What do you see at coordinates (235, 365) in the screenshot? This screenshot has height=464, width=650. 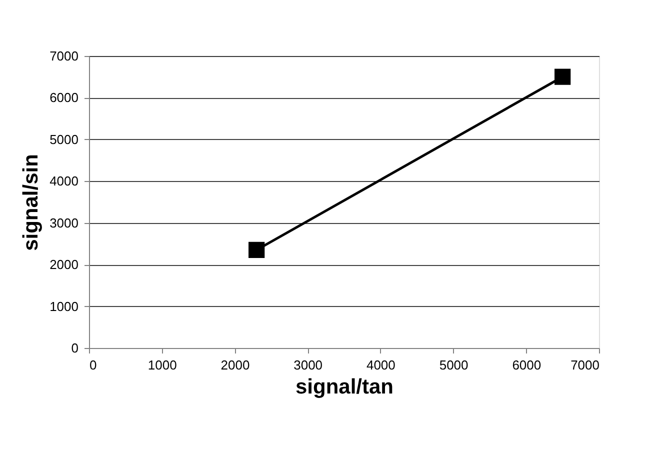 I see `x-tick-label: 2000` at bounding box center [235, 365].